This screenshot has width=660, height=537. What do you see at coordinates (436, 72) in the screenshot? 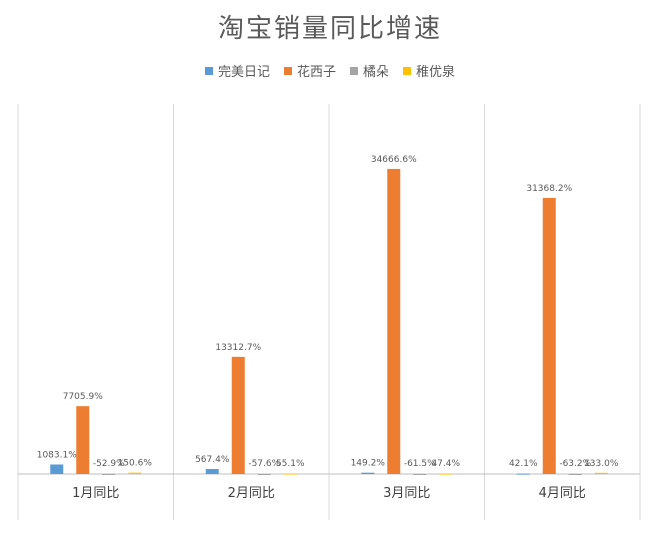
I see `legend-label: 稚优泉` at bounding box center [436, 72].